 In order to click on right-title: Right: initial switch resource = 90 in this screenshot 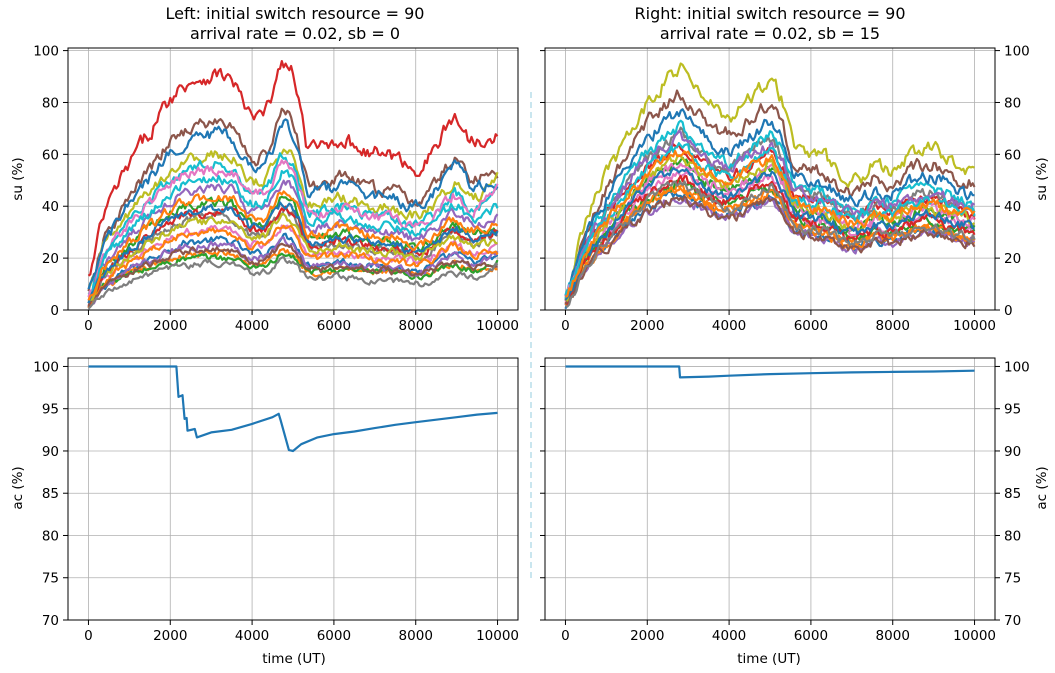, I will do `click(770, 13)`.